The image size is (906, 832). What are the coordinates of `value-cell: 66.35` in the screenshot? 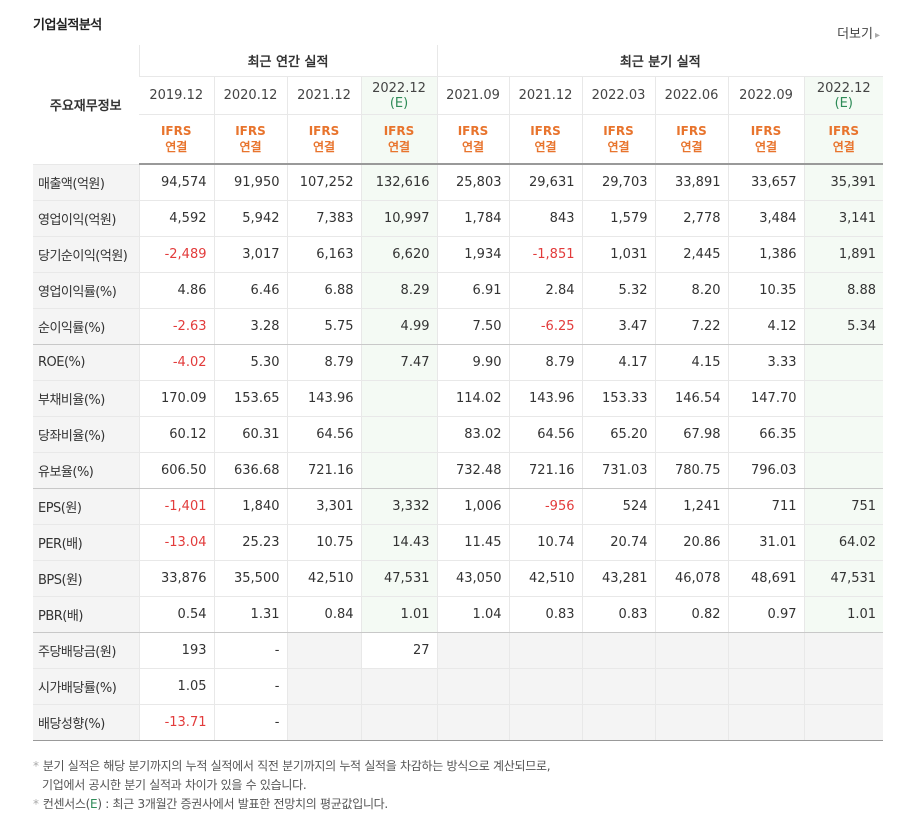 It's located at (765, 434).